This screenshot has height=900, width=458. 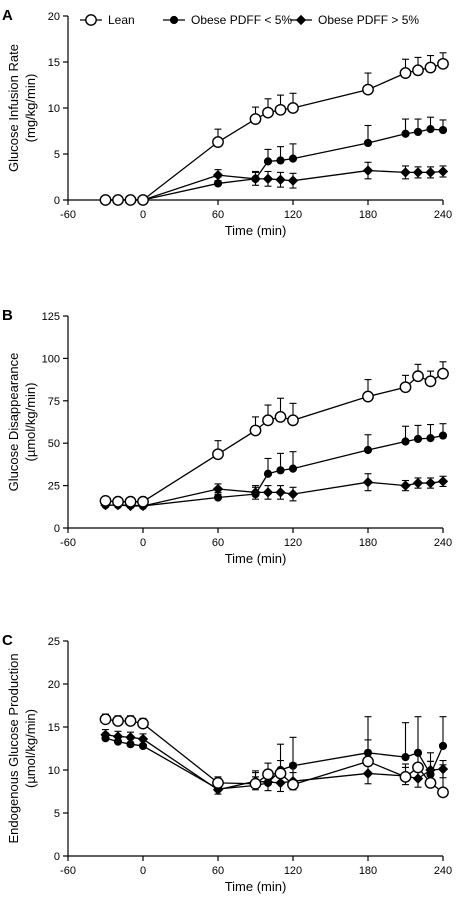 I want to click on panel-letter: C, so click(x=7, y=640).